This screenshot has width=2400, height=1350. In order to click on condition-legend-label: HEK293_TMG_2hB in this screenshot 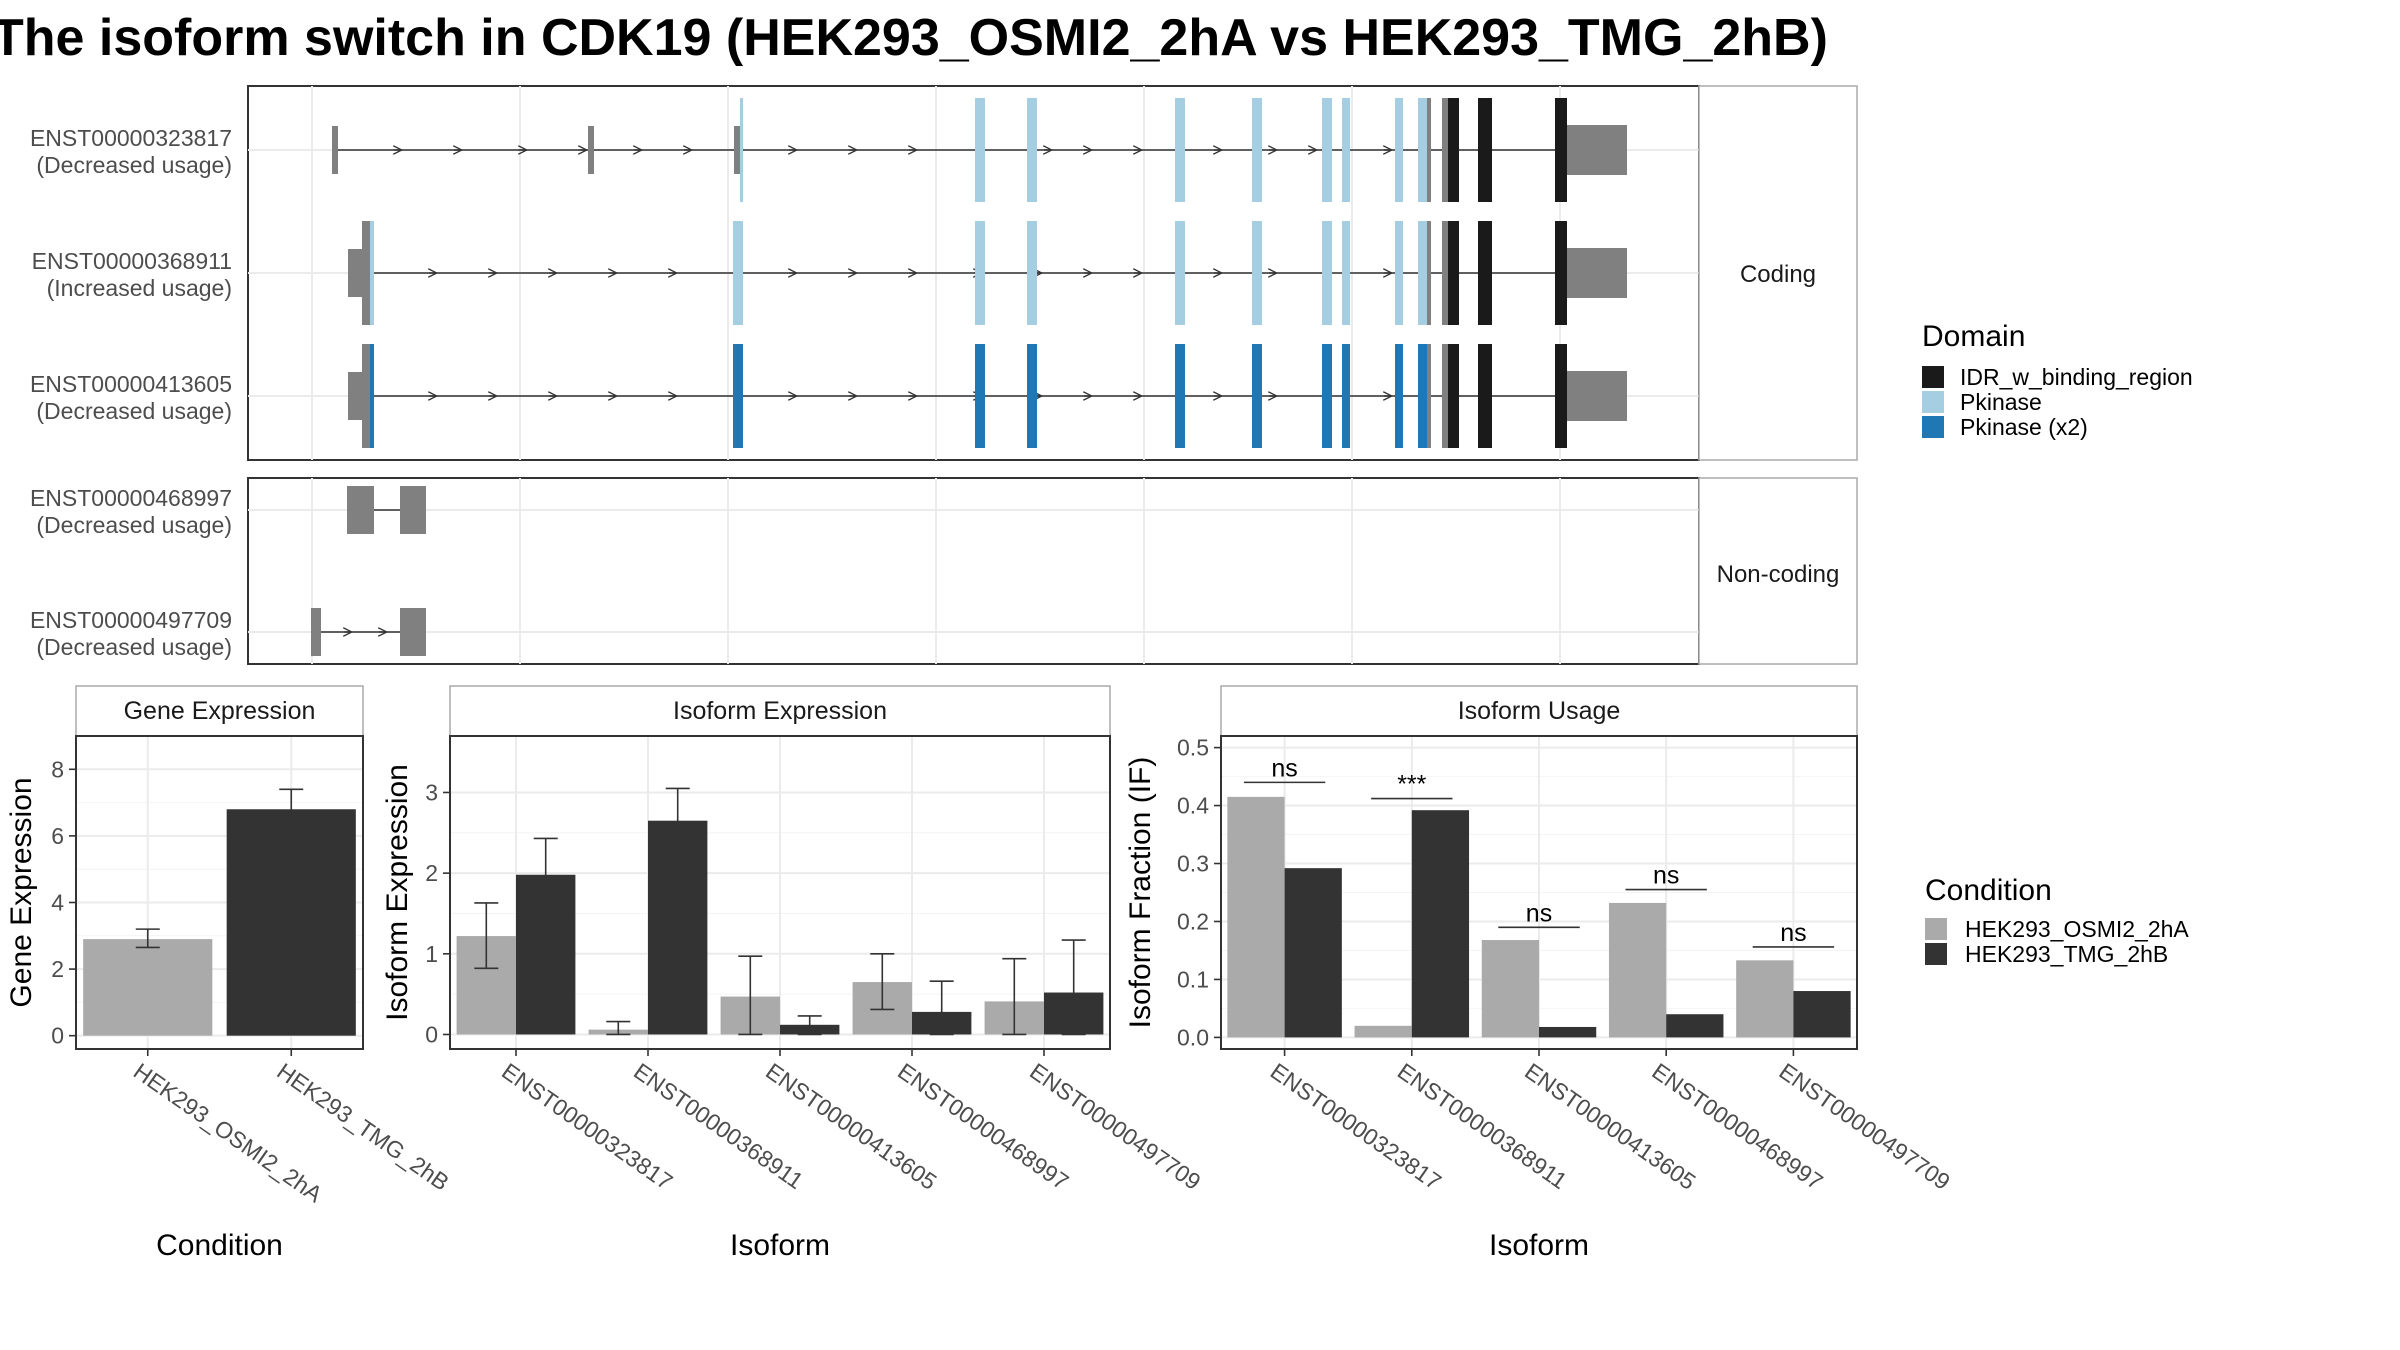, I will do `click(2066, 954)`.